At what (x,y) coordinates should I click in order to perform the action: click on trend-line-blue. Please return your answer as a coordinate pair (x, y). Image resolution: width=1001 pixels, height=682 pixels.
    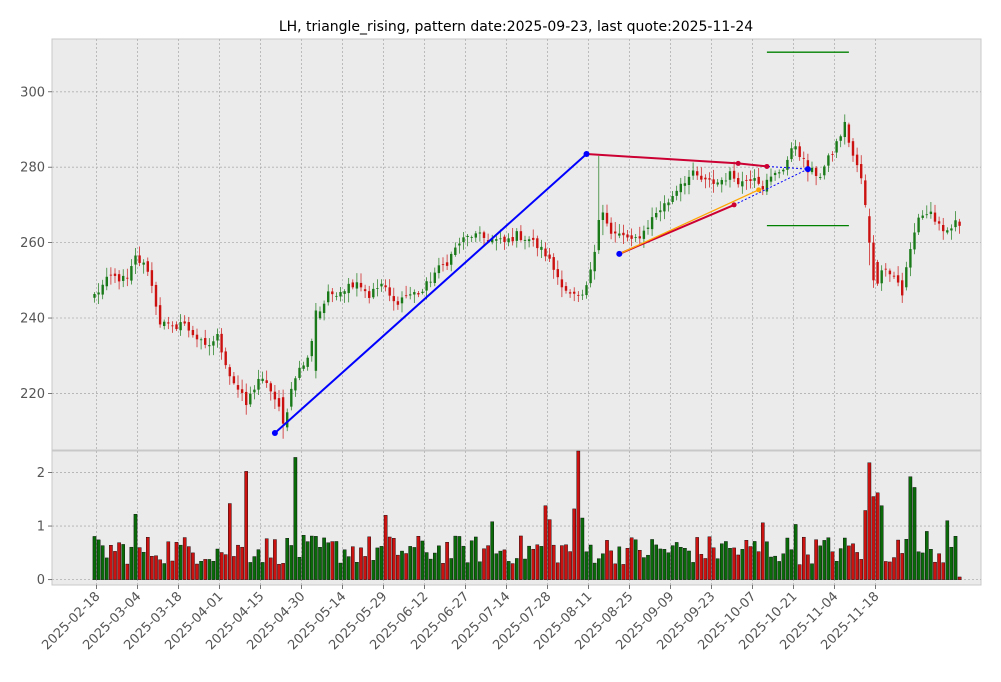
    Looking at the image, I should click on (431, 293).